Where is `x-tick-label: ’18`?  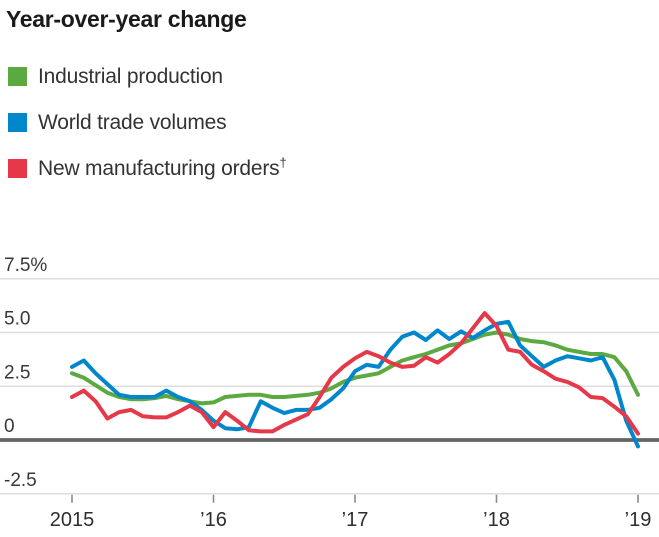 x-tick-label: ’18 is located at coordinates (496, 520).